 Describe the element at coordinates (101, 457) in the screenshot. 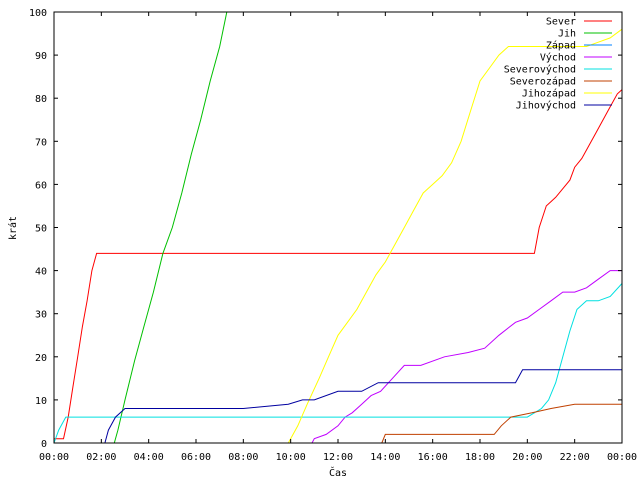

I see `x-tick-label: 02:00` at that location.